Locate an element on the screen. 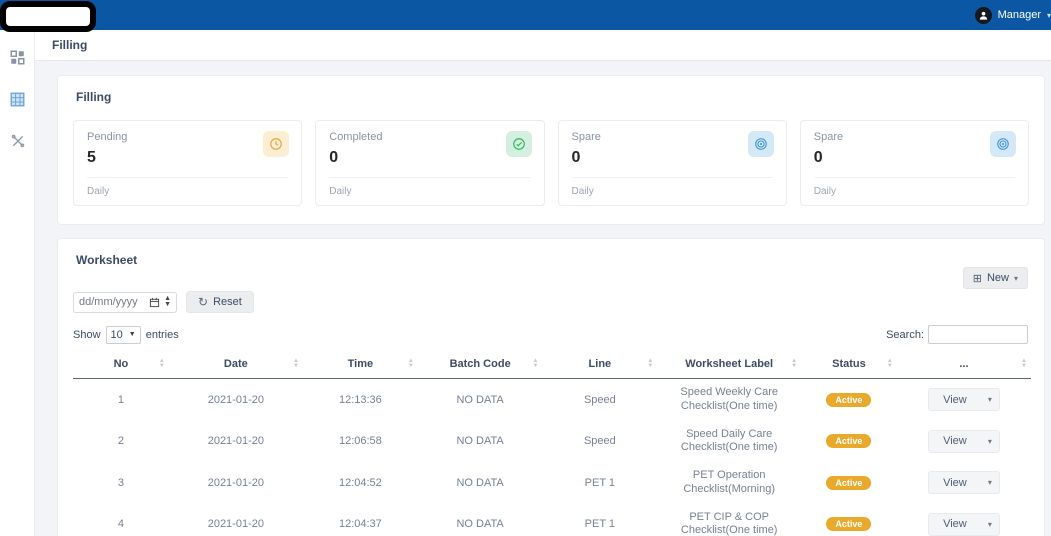  stat-card-pending: Pending 5 Daily is located at coordinates (188, 163).